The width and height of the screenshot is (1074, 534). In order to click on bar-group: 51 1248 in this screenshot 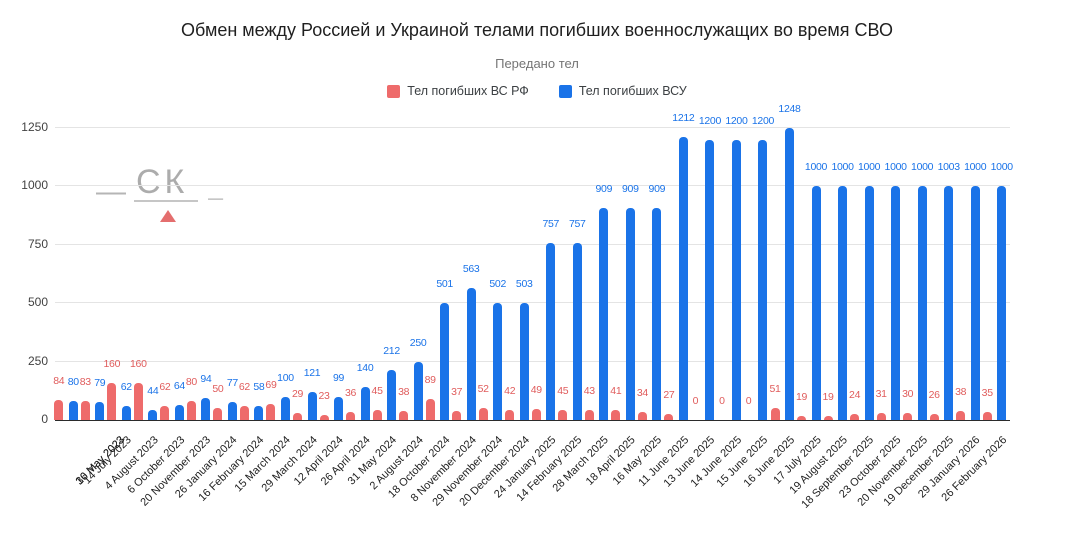, I will do `click(785, 262)`.